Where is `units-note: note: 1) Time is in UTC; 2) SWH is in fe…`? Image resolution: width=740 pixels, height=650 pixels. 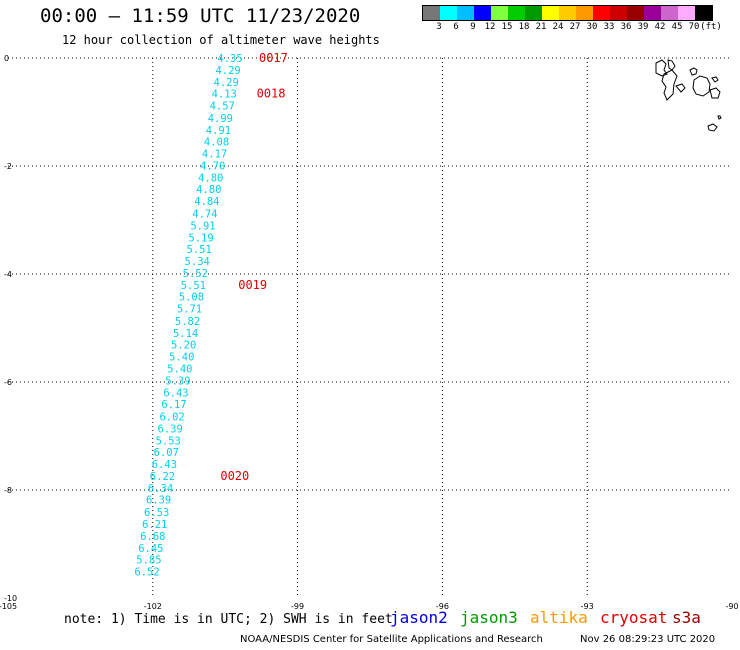
units-note: note: 1) Time is in UTC; 2) SWH is in fe… is located at coordinates (228, 619).